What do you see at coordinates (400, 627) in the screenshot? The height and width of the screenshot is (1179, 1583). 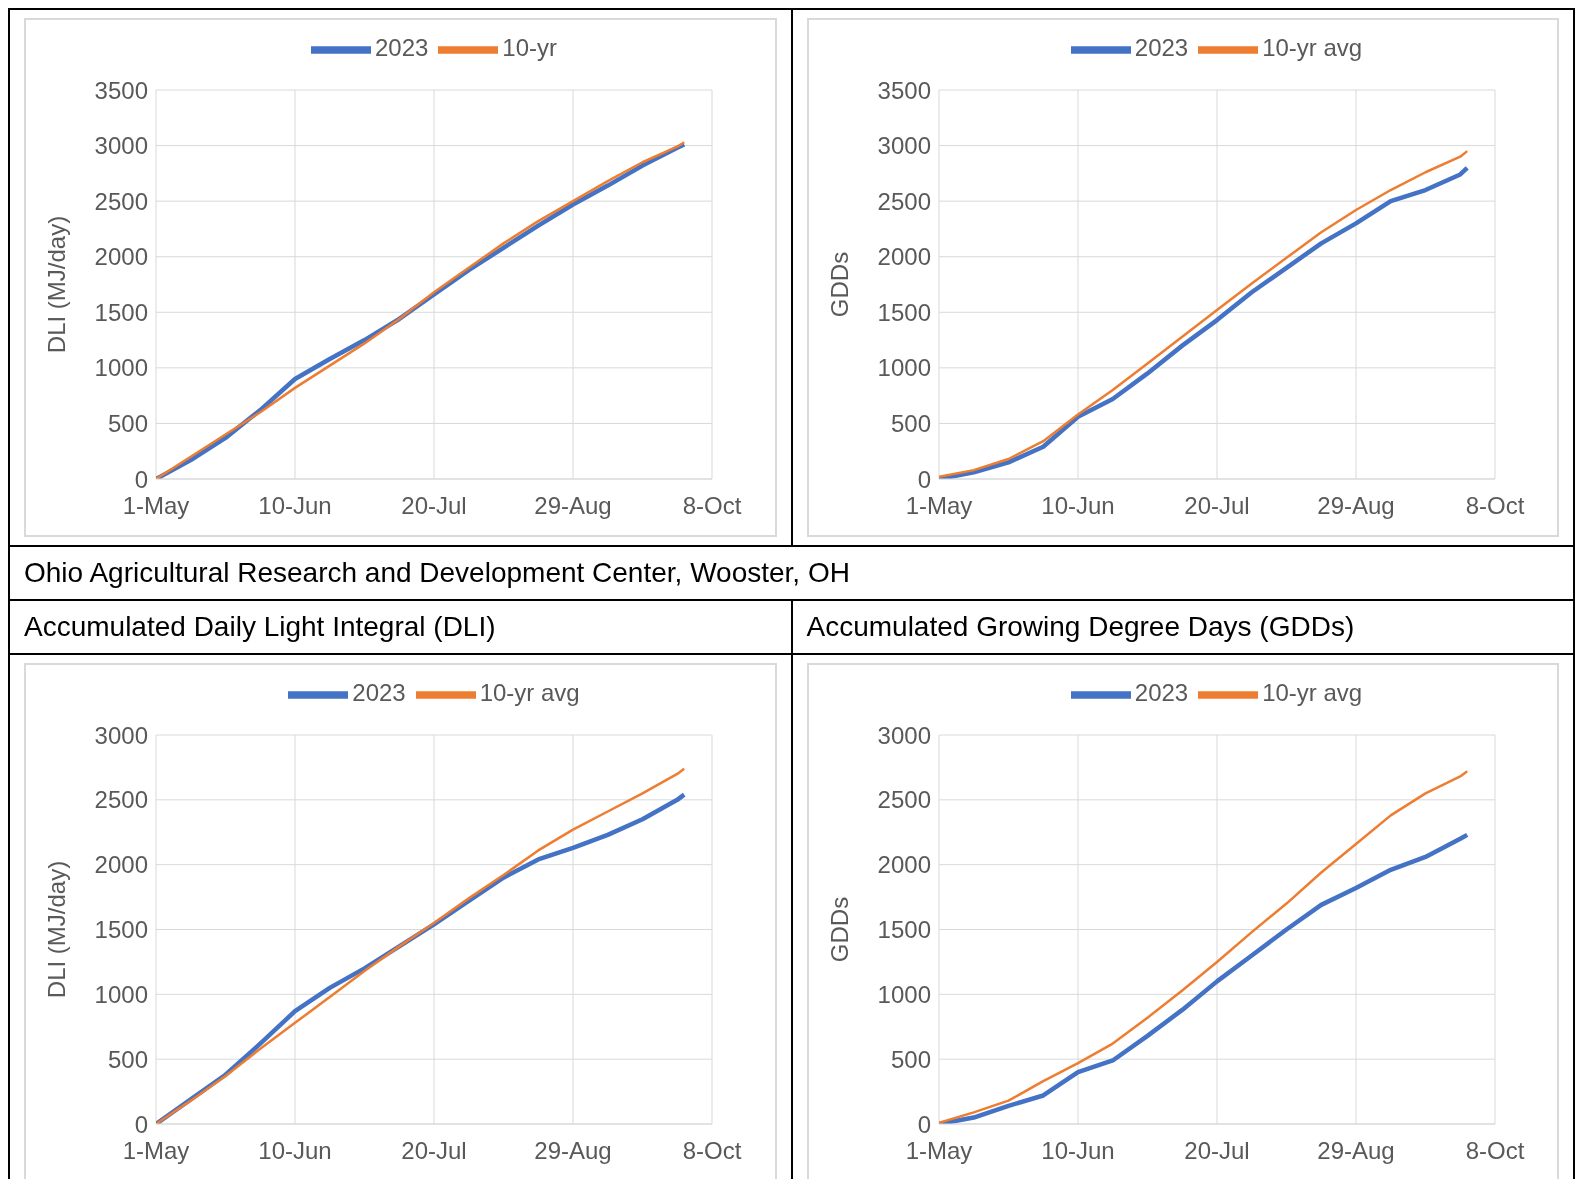 I see `chart-title: Accumulated Daily Light Integral (DLI)` at bounding box center [400, 627].